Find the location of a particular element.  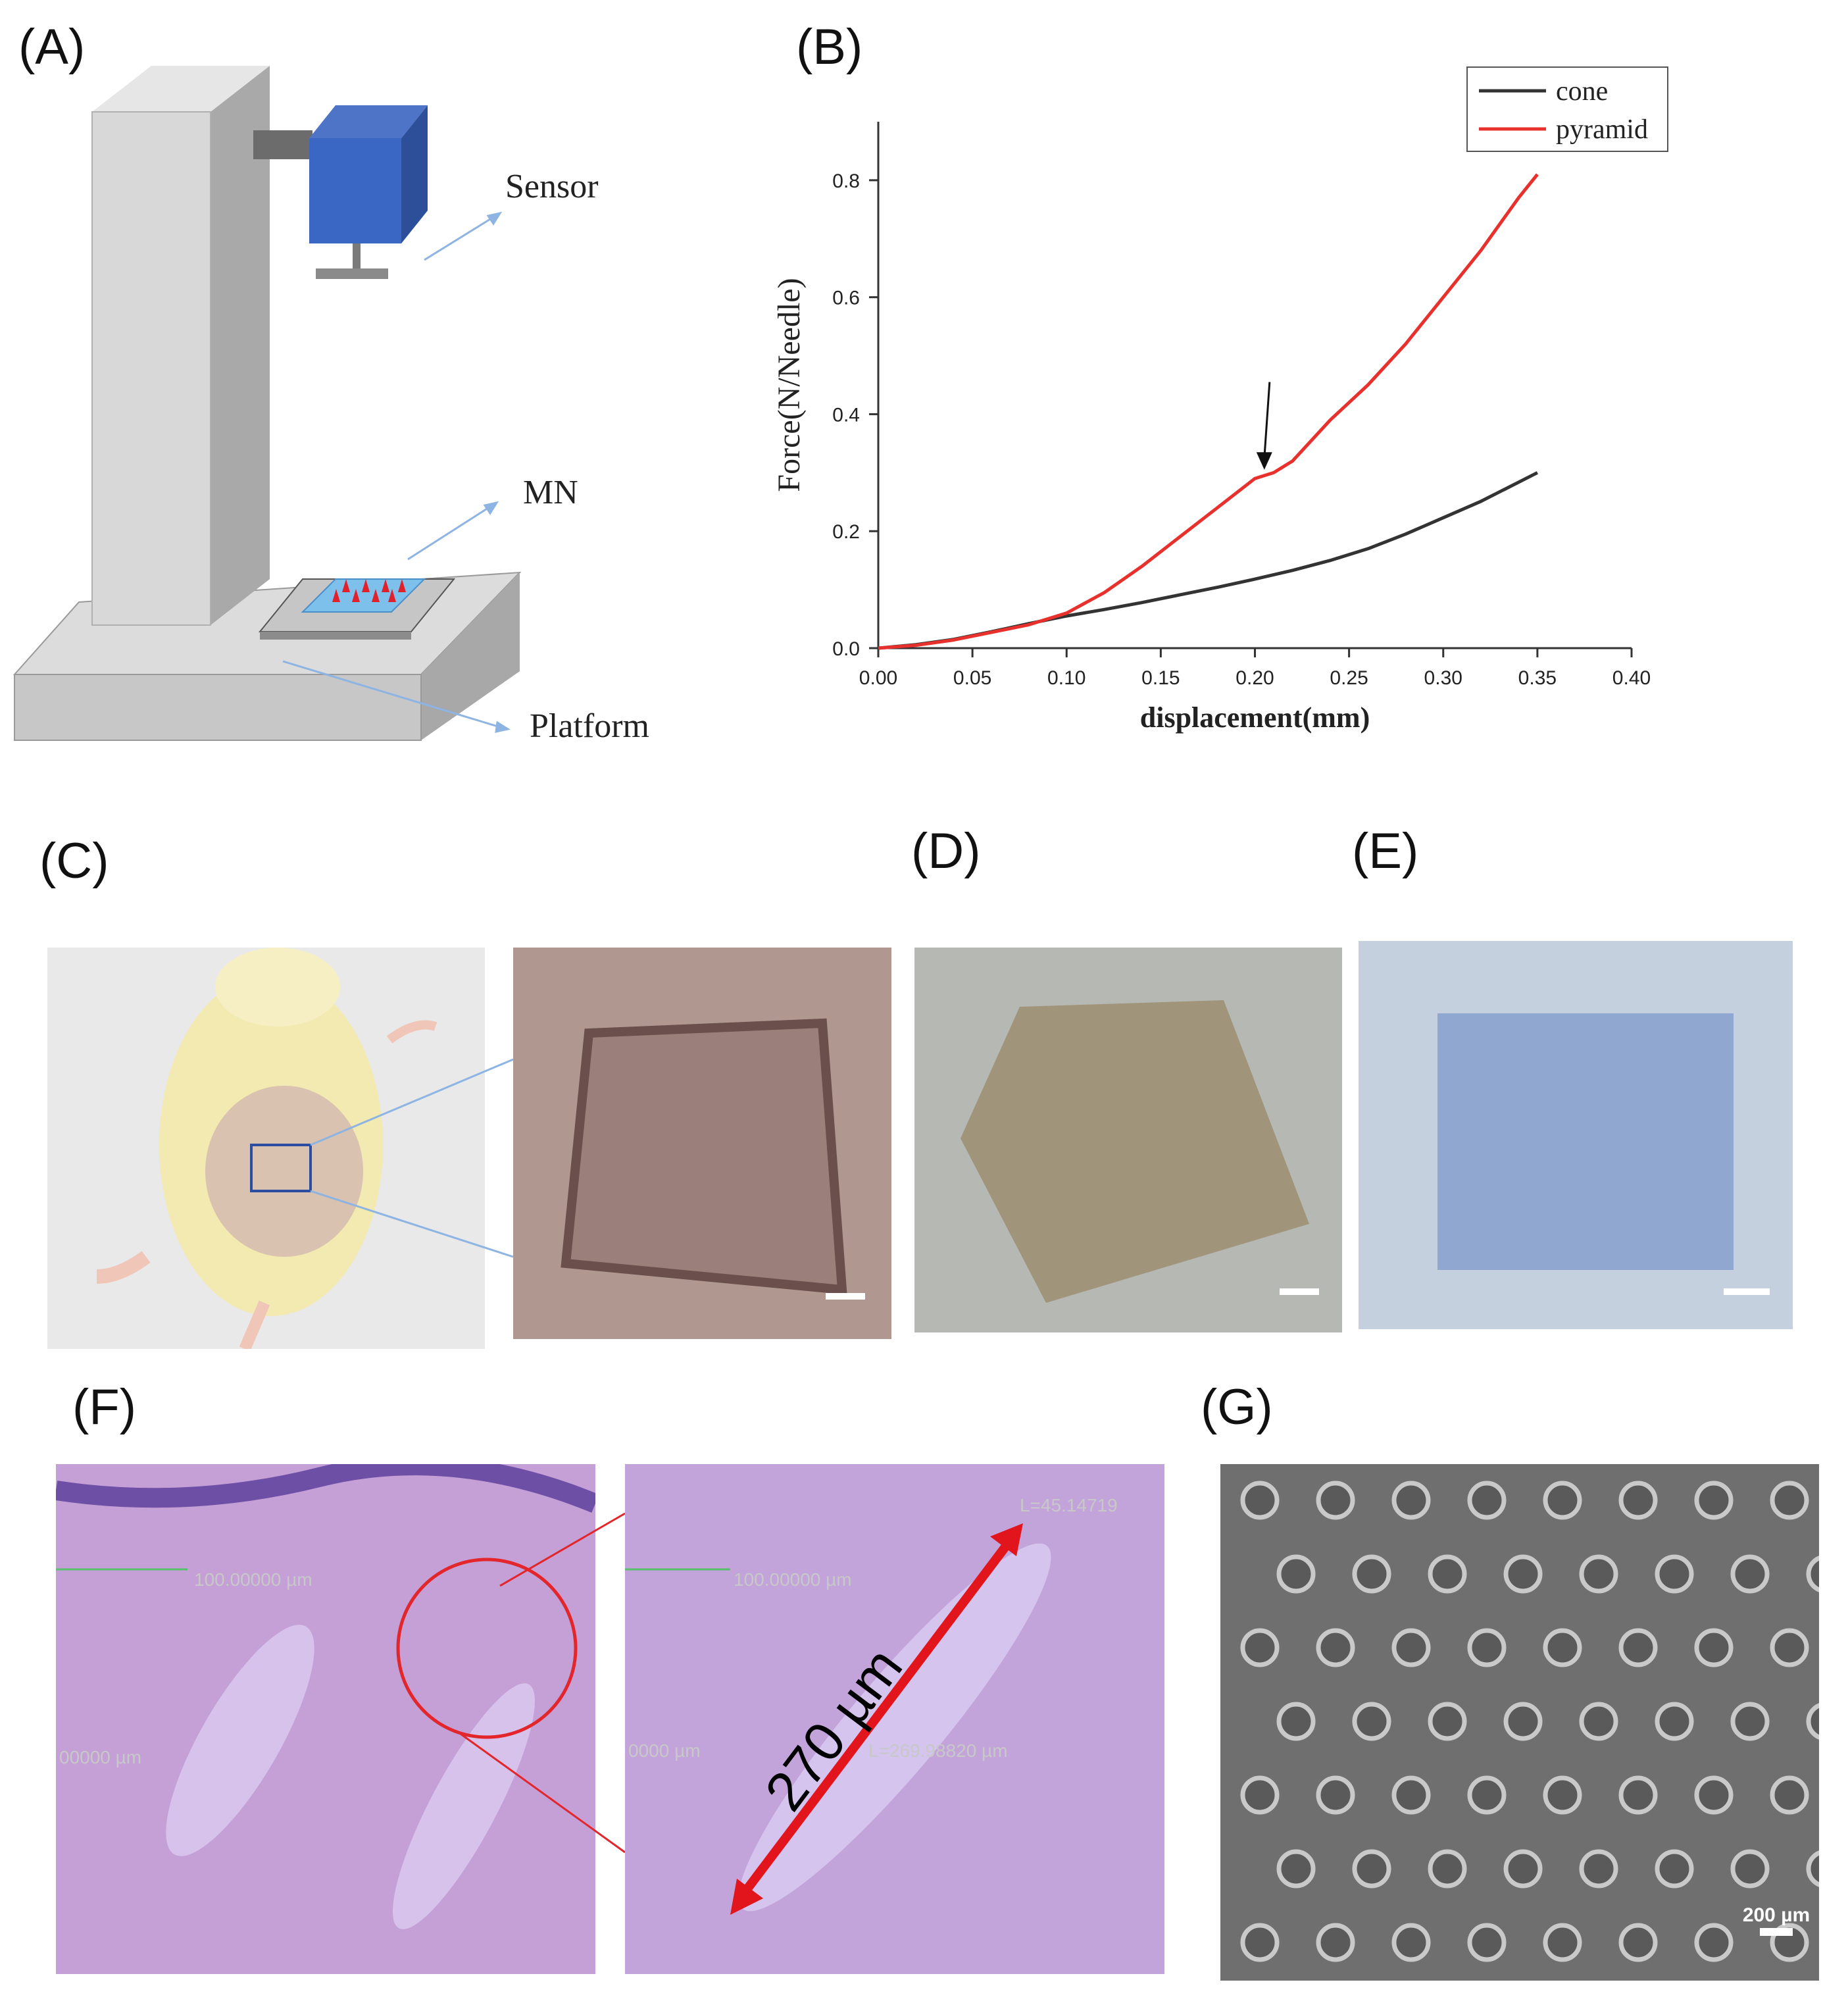

y-tick-label: 0.0 is located at coordinates (846, 649).